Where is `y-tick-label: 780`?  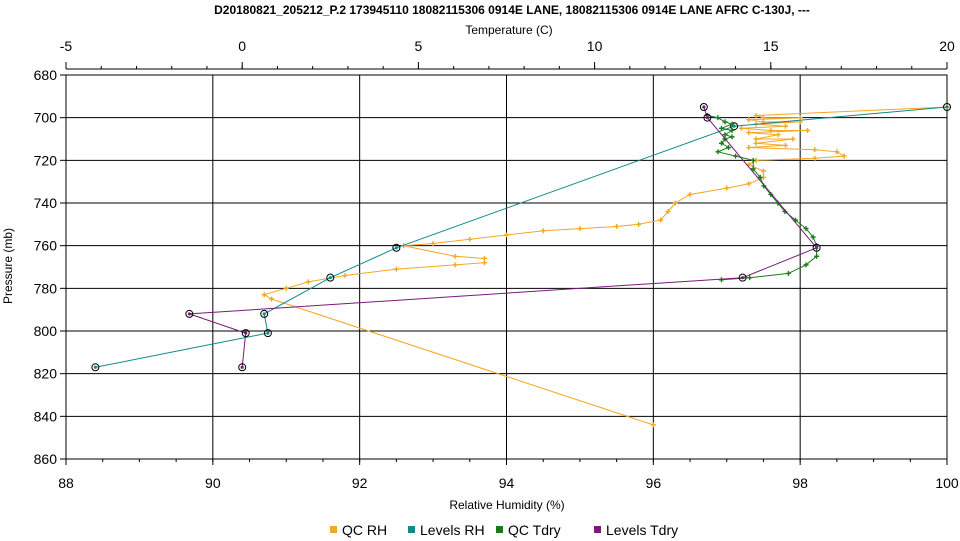 y-tick-label: 780 is located at coordinates (46, 288).